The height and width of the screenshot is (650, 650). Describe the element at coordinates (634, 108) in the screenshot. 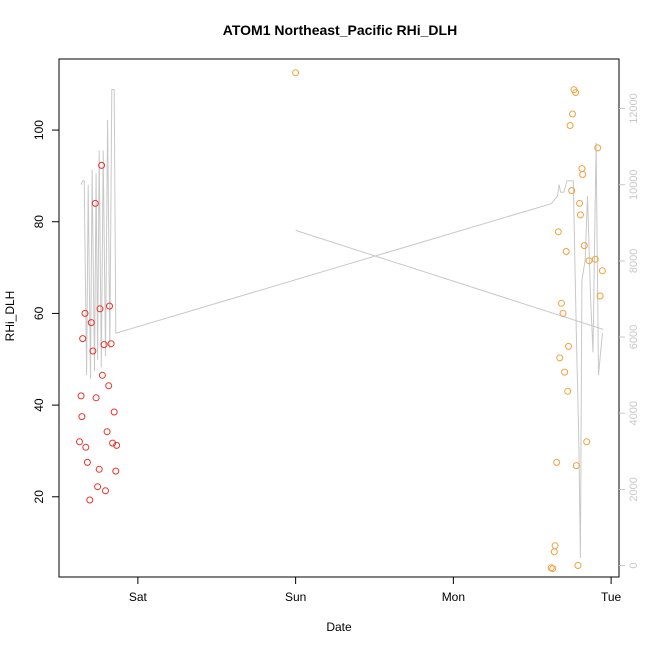

I see `y2-tick-label: 12000` at that location.